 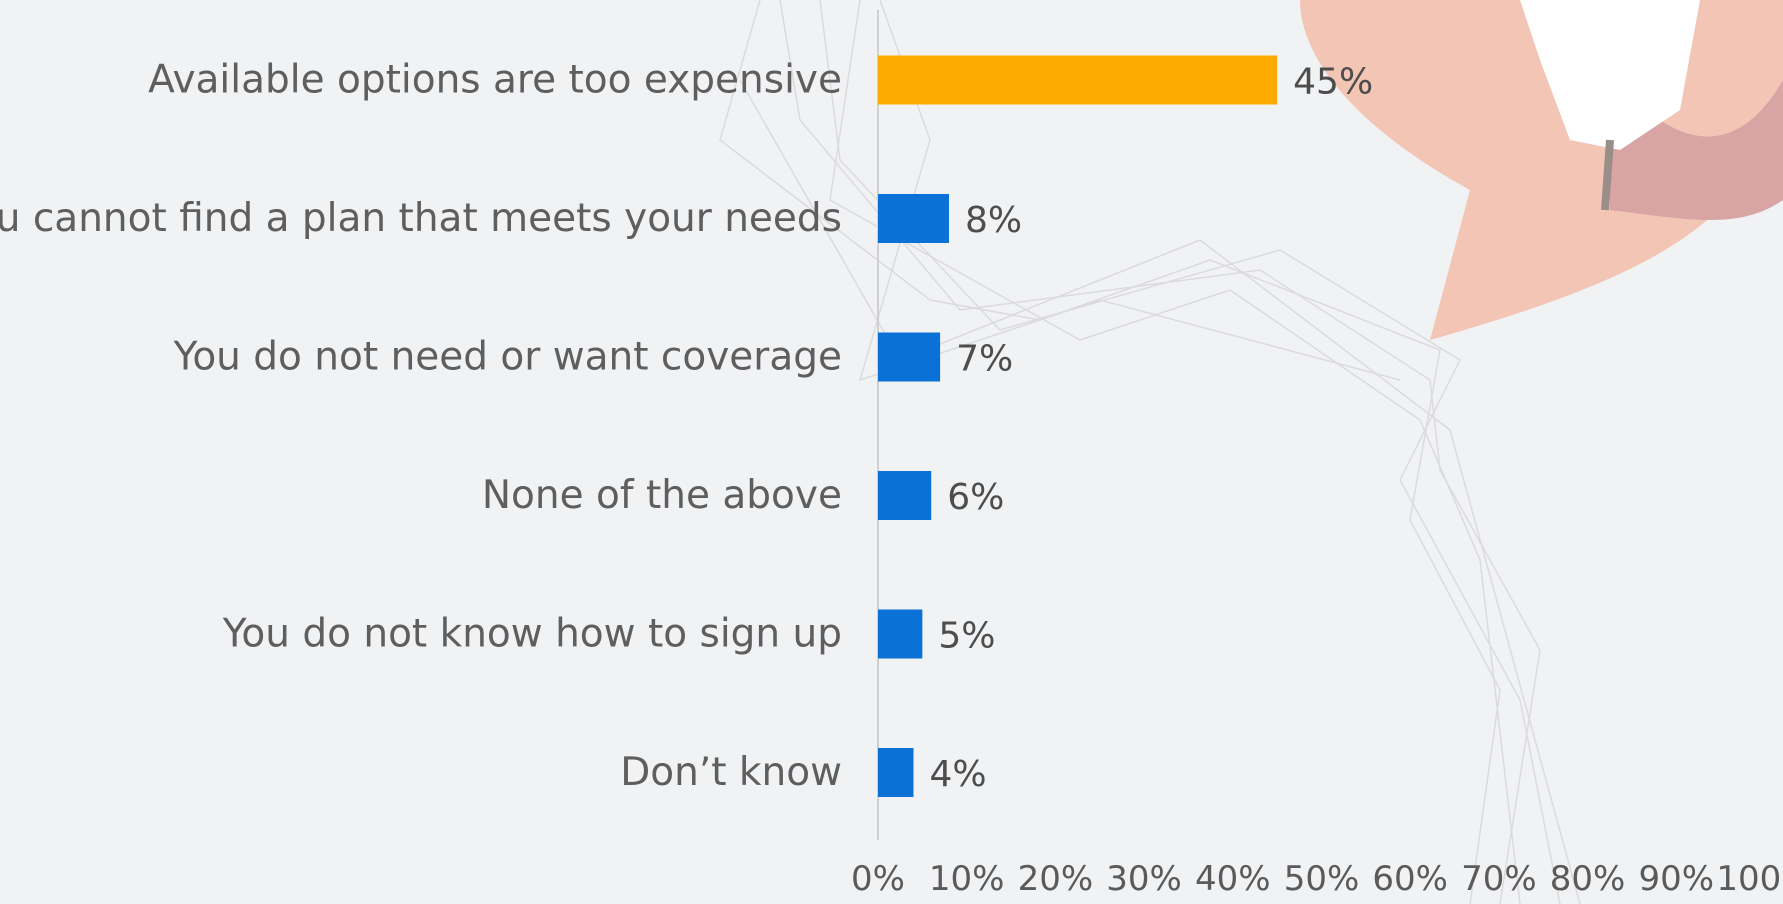 I want to click on data-label: 6%, so click(x=975, y=497).